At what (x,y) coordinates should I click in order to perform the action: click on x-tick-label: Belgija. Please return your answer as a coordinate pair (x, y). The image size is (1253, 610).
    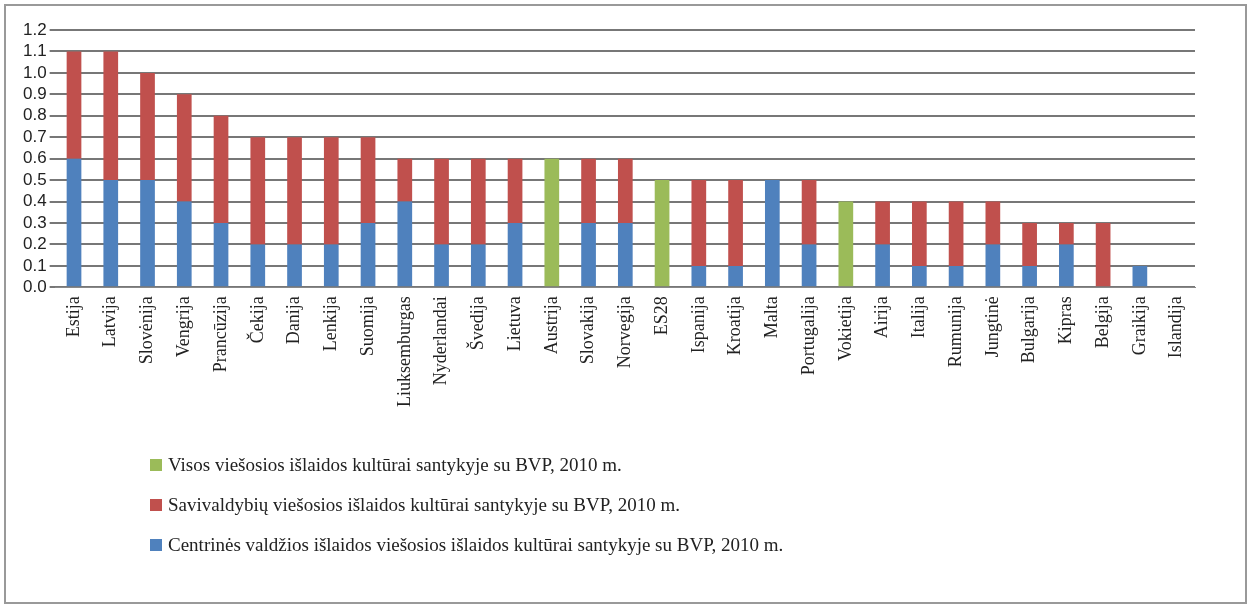
    Looking at the image, I should click on (1101, 322).